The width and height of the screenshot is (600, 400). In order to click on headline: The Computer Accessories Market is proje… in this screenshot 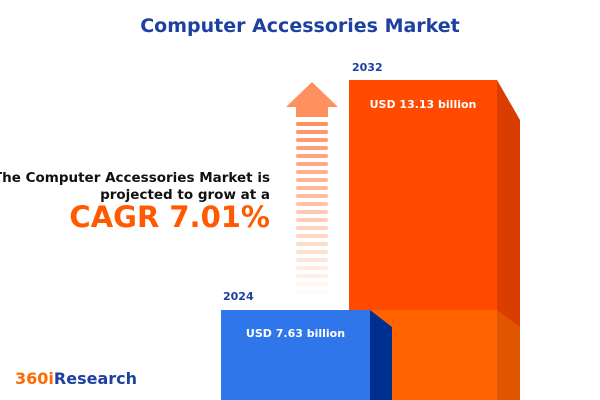, I will do `click(135, 187)`.